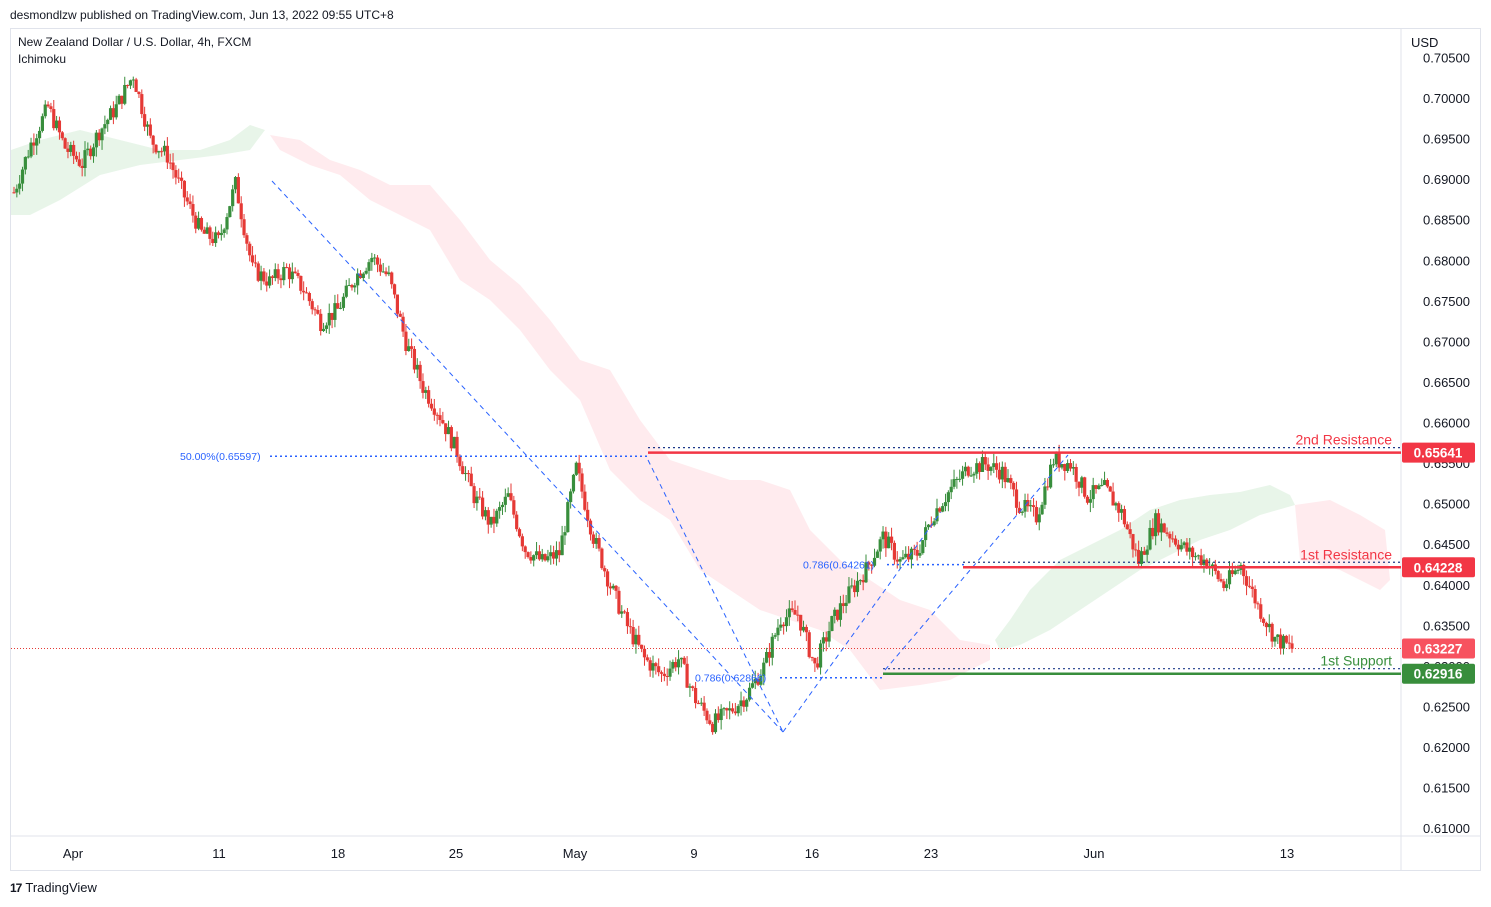  What do you see at coordinates (1438, 673) in the screenshot?
I see `level-price-badge` at bounding box center [1438, 673].